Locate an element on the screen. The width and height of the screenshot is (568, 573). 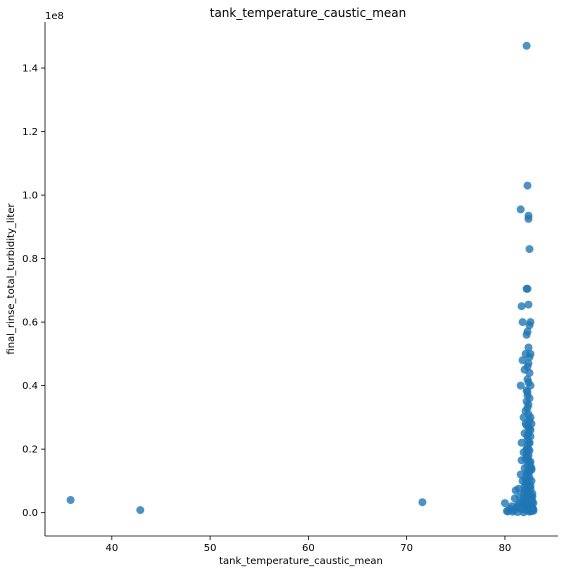
y-tick-label: 0.0 is located at coordinates (30, 513).